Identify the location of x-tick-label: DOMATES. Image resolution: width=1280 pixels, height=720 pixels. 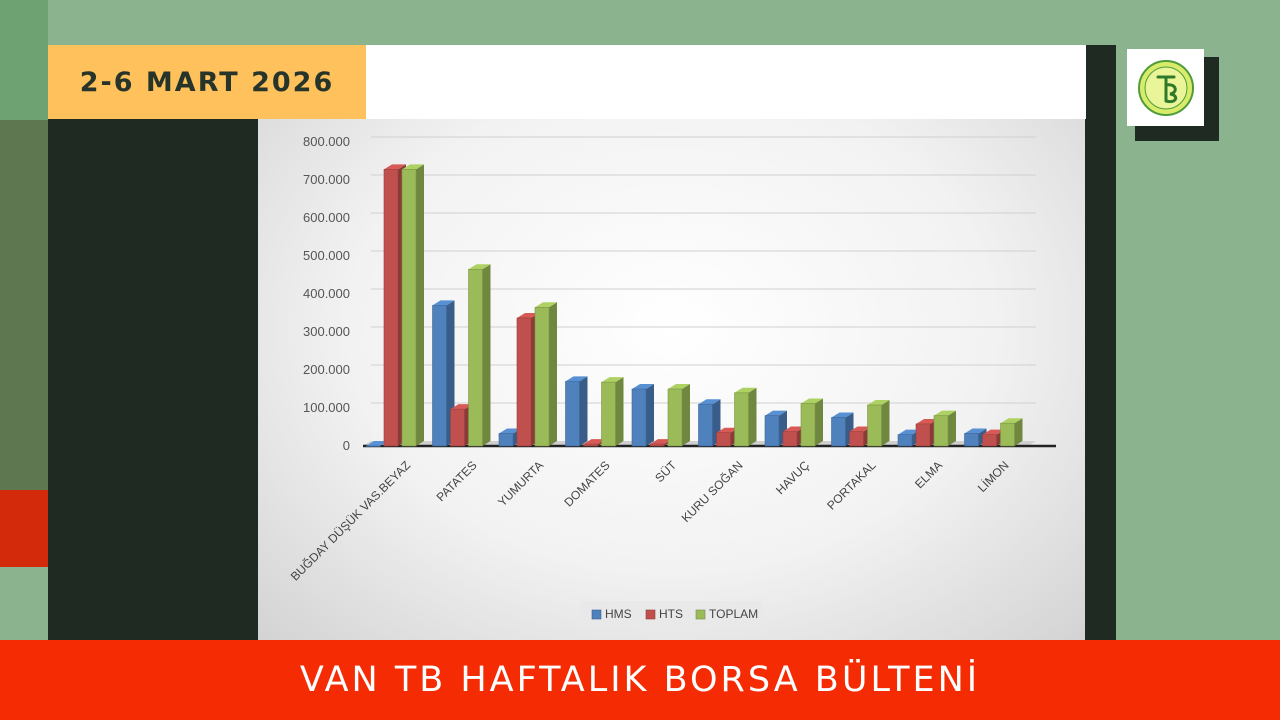
(586, 483).